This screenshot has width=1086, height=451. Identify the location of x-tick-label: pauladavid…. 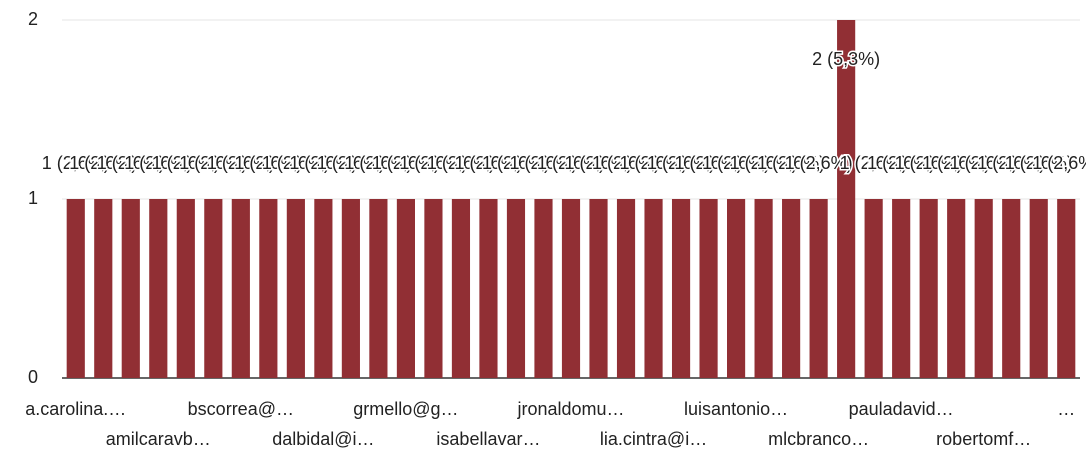
(901, 409).